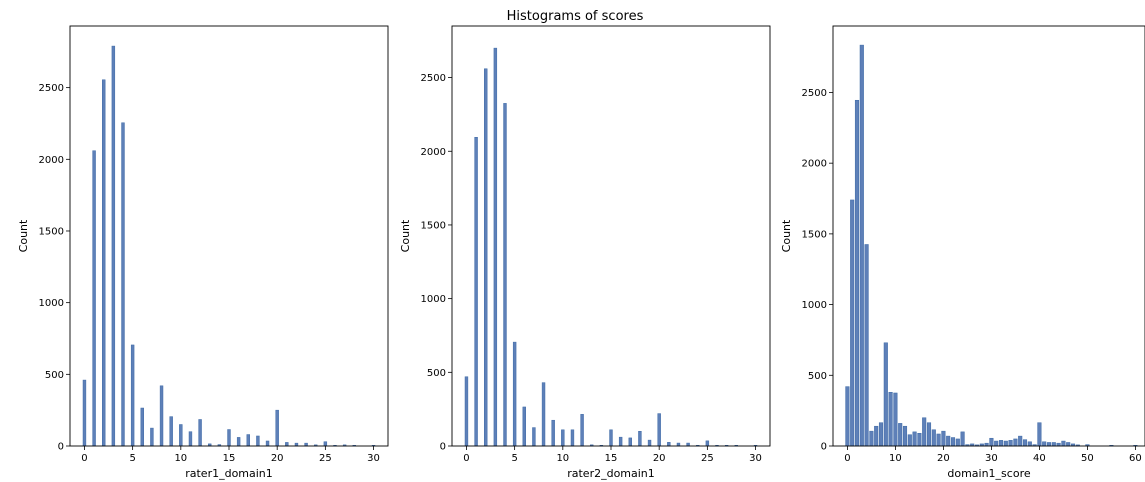  I want to click on x-axis-label: domain1_score, so click(988, 473).